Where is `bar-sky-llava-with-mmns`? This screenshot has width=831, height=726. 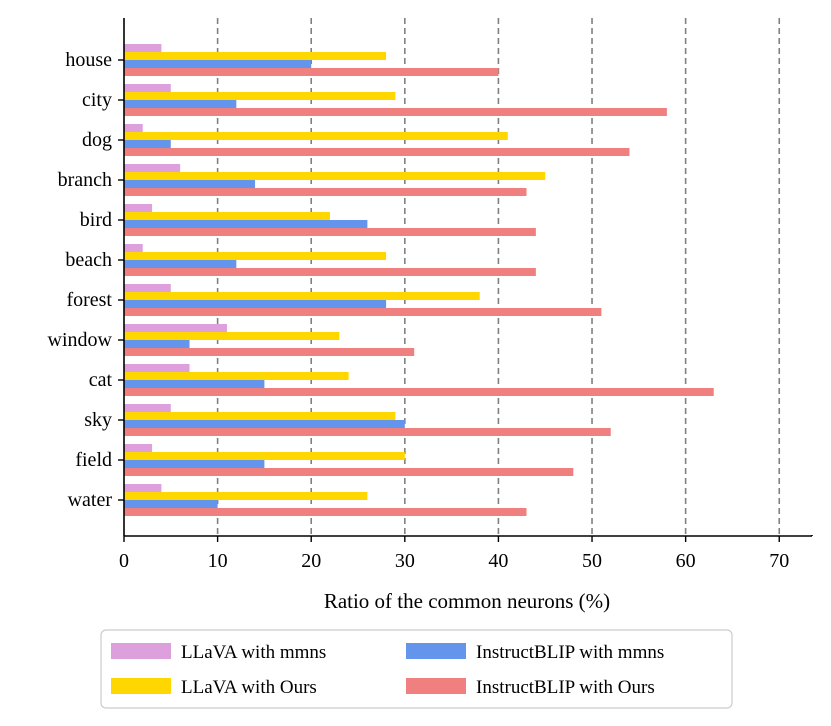 bar-sky-llava-with-mmns is located at coordinates (147, 408).